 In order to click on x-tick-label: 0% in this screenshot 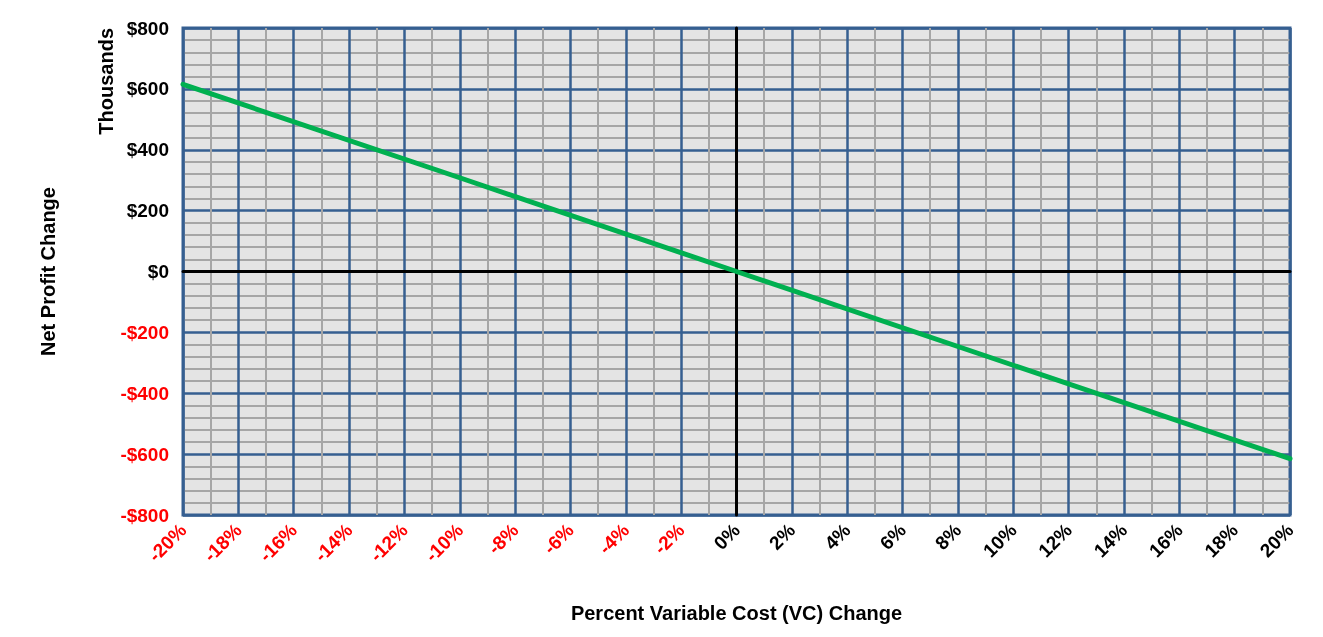, I will do `click(726, 536)`.